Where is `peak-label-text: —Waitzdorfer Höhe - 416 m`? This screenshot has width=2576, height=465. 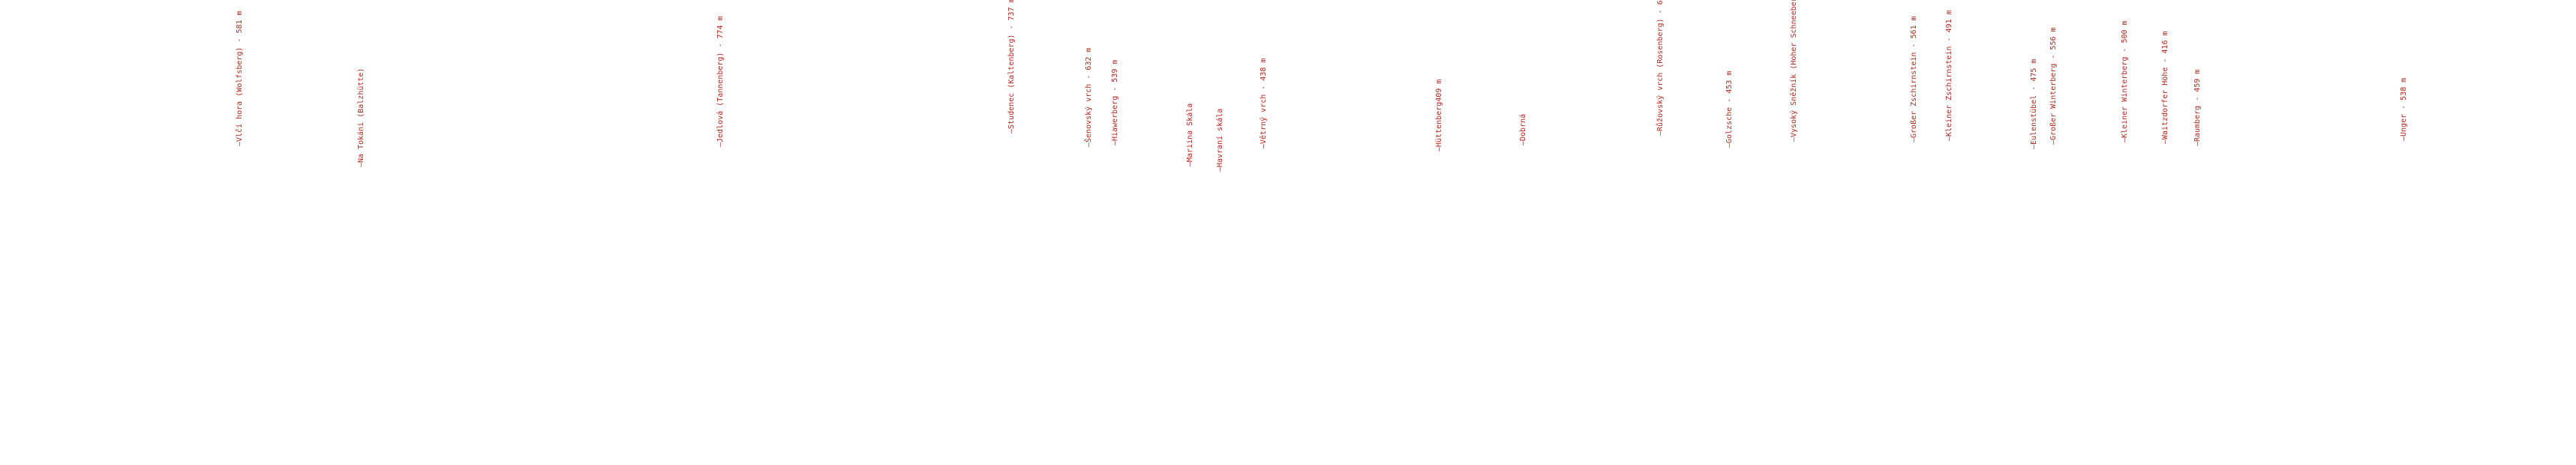 peak-label-text: —Waitzdorfer Höhe - 416 m is located at coordinates (2165, 87).